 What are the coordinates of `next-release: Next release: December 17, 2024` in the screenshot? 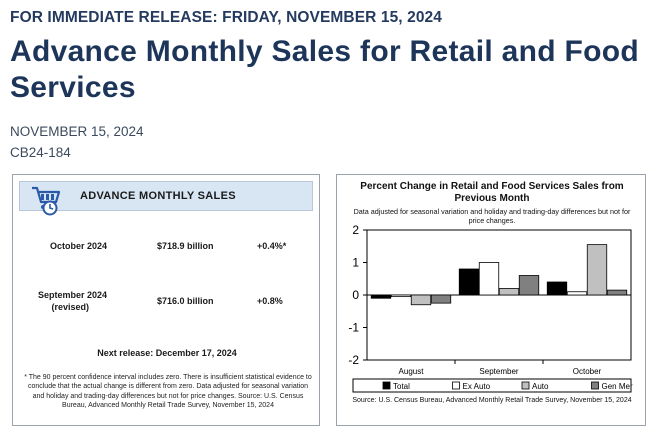 It's located at (167, 353).